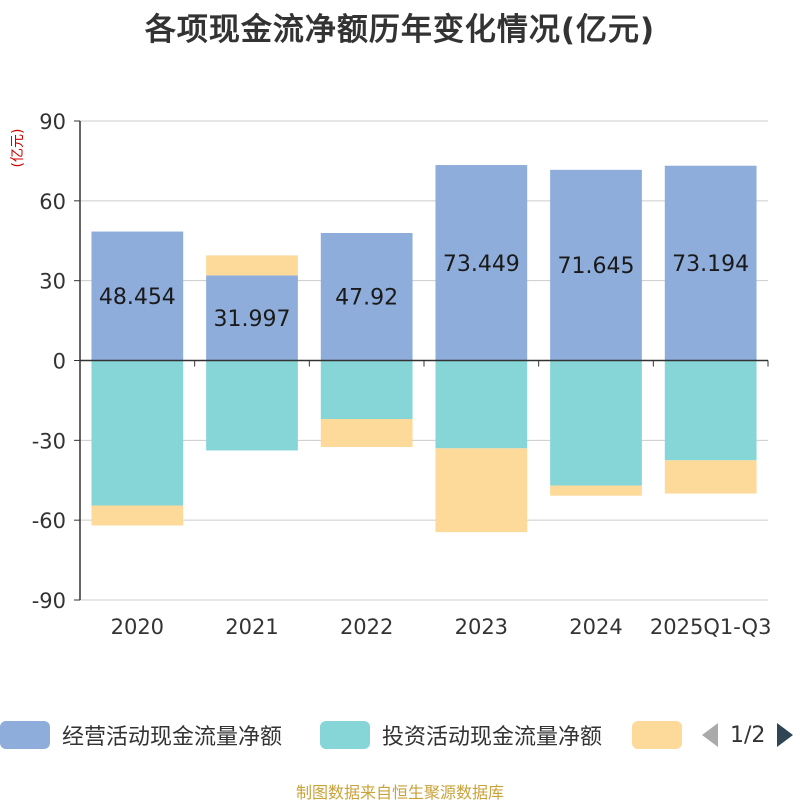 The width and height of the screenshot is (800, 803). What do you see at coordinates (785, 735) in the screenshot?
I see `next-page-icon` at bounding box center [785, 735].